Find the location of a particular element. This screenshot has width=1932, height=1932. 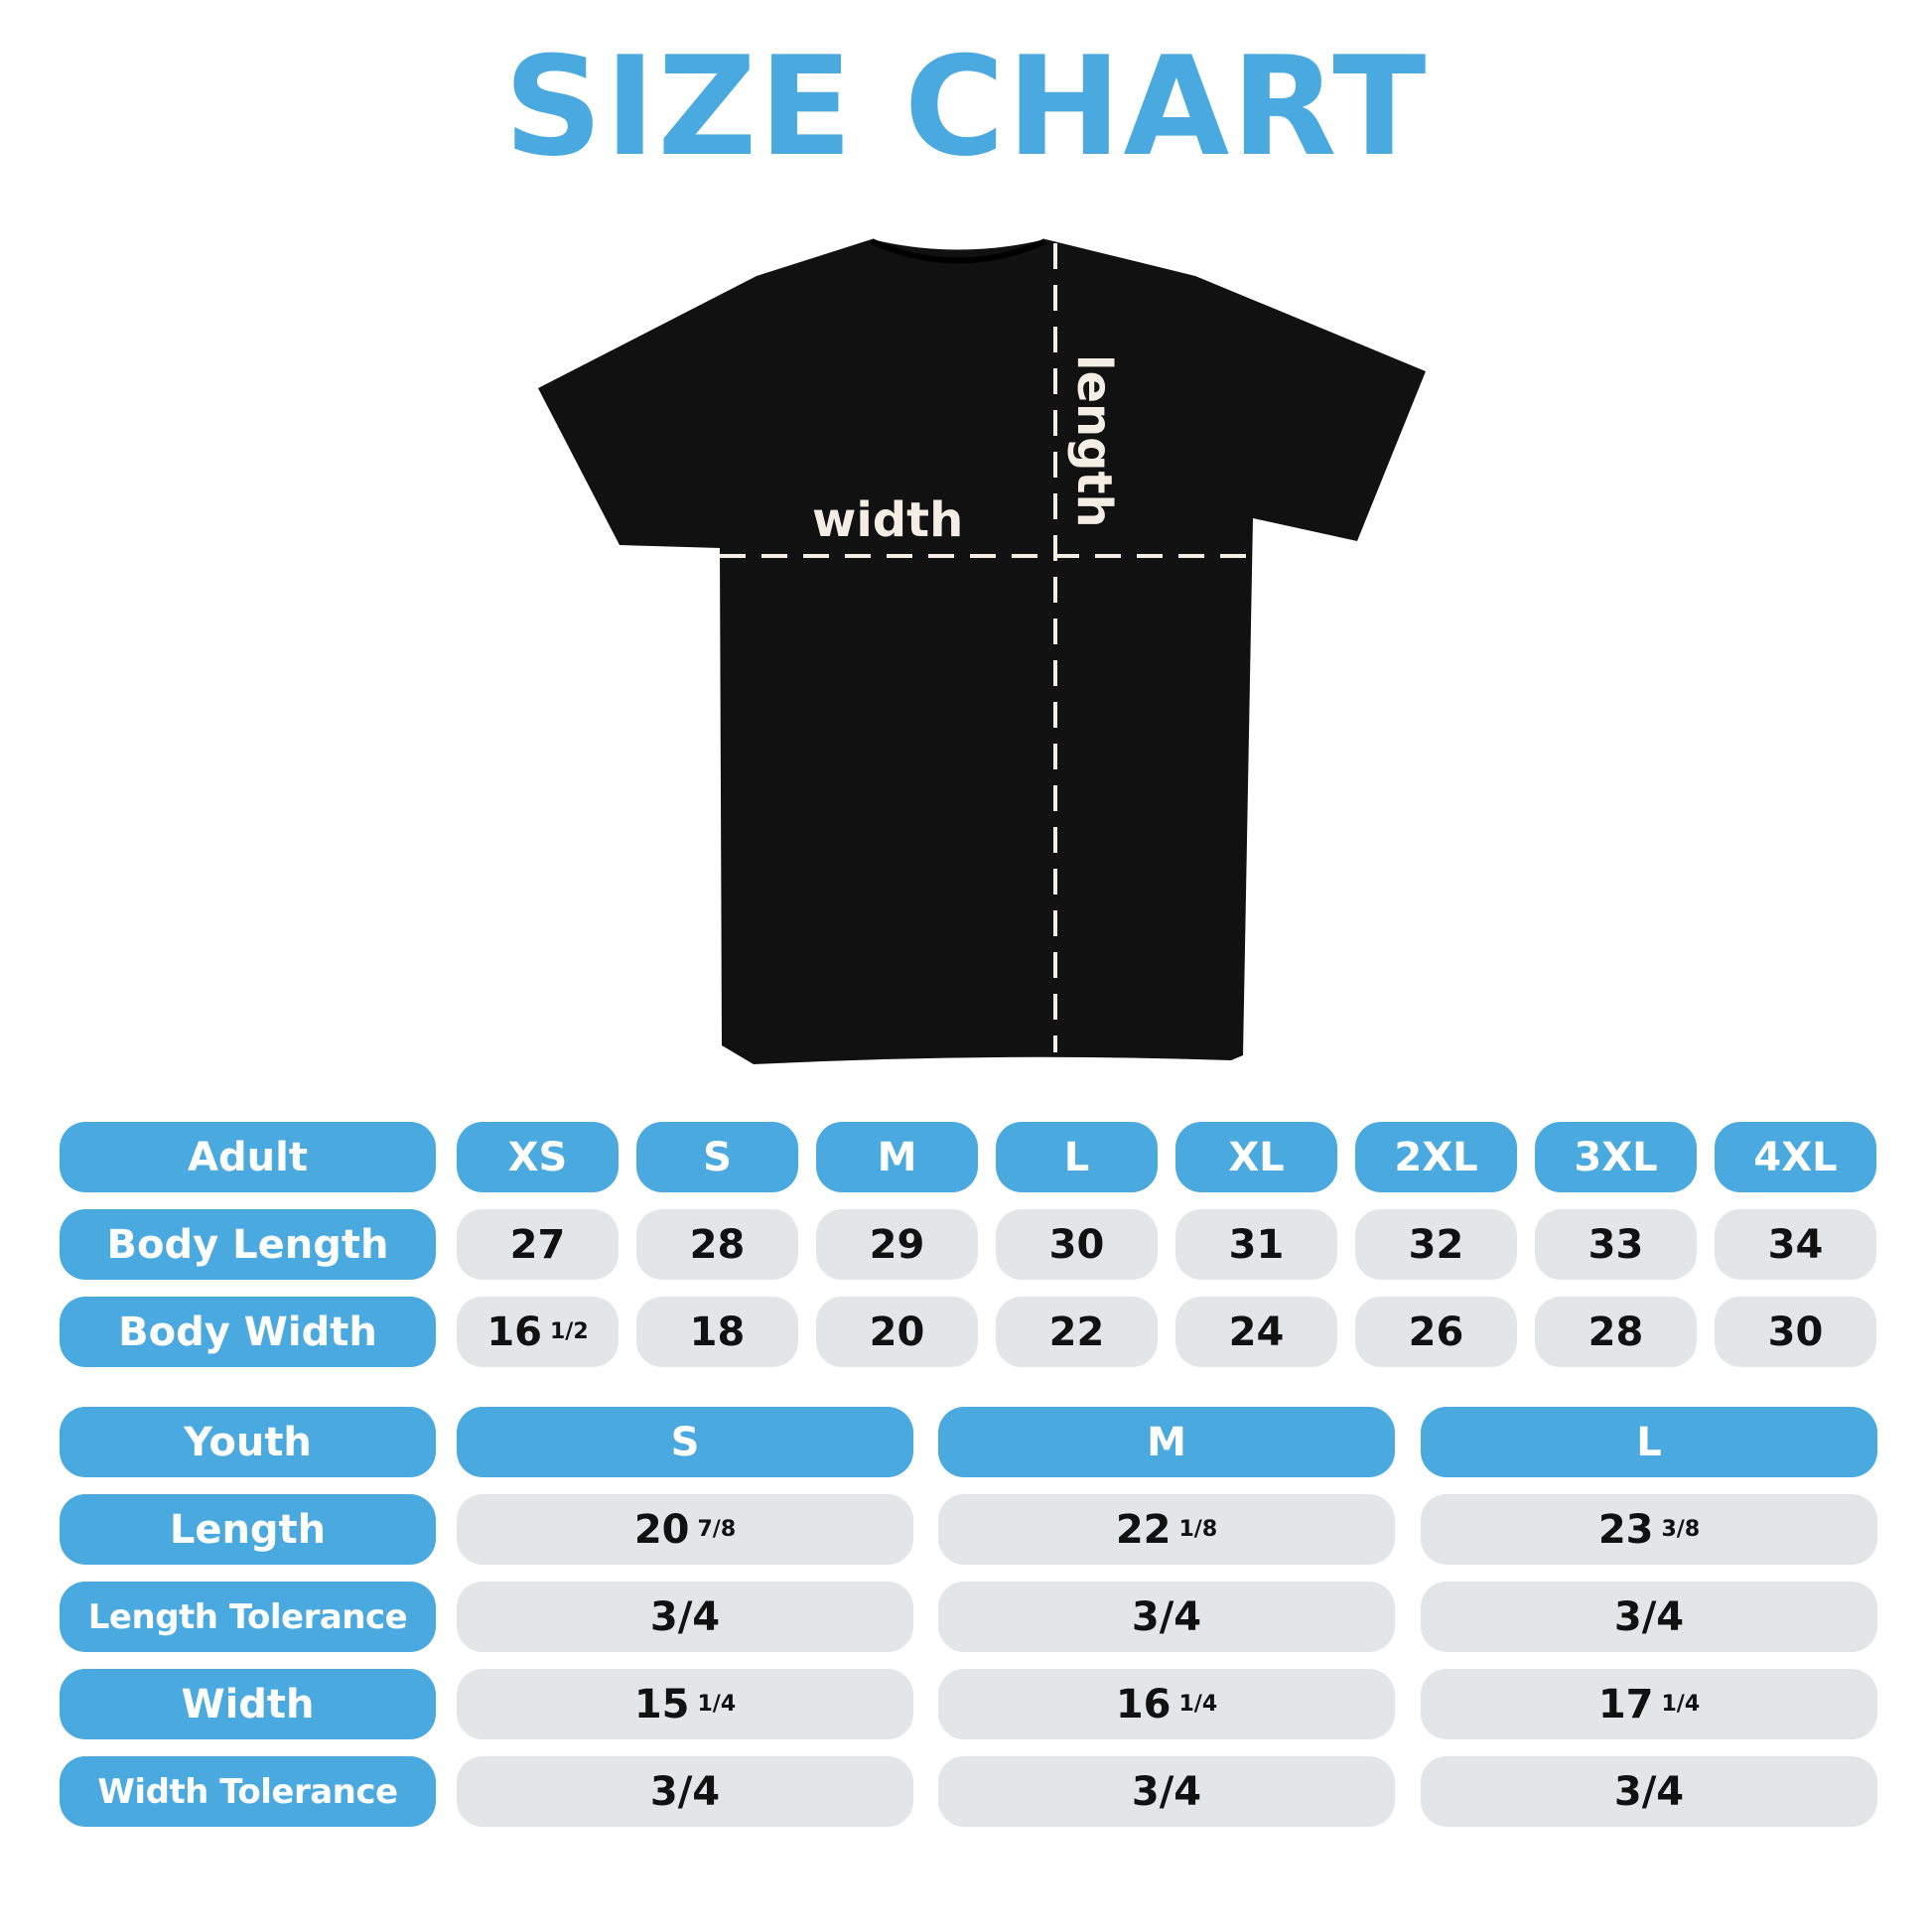

value-whole: 24 is located at coordinates (1257, 1332).